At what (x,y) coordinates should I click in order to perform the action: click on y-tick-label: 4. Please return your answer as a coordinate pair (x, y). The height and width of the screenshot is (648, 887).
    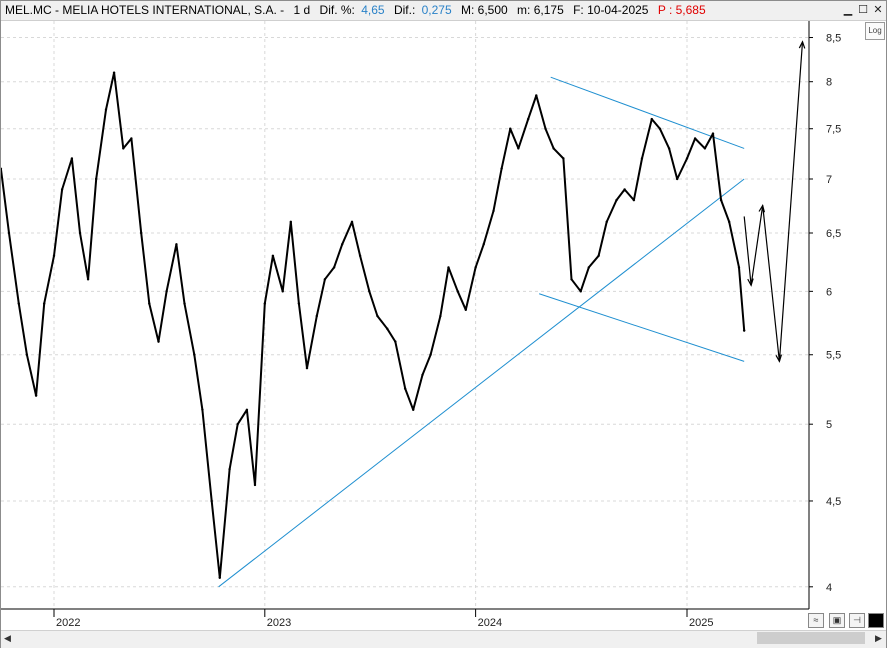
    Looking at the image, I should click on (829, 588).